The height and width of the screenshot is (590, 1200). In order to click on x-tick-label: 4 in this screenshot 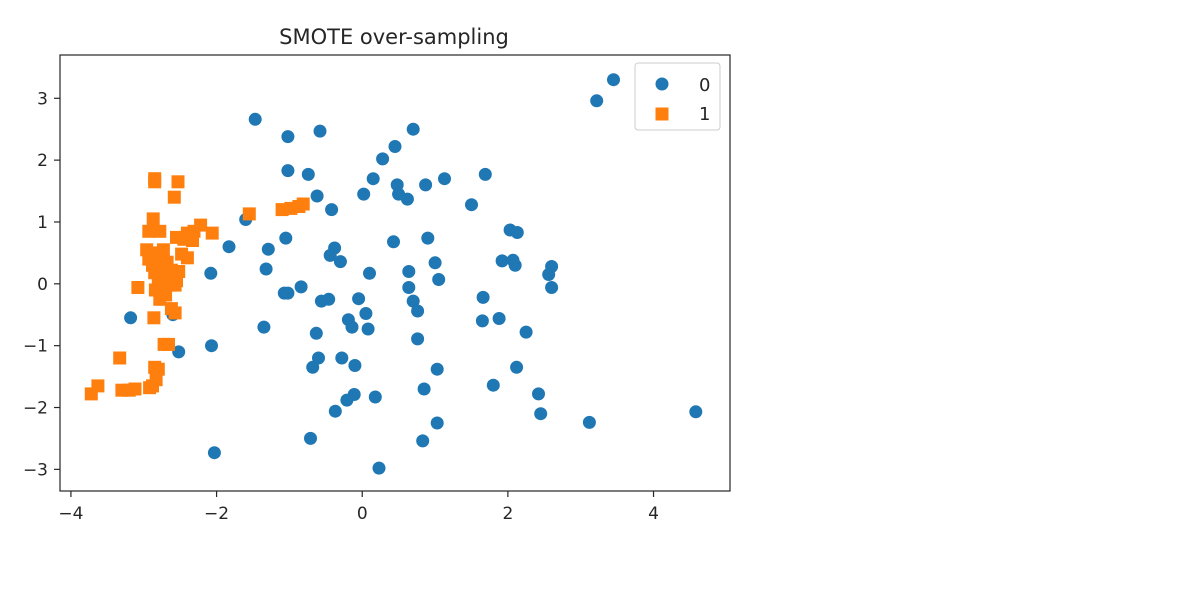, I will do `click(653, 514)`.